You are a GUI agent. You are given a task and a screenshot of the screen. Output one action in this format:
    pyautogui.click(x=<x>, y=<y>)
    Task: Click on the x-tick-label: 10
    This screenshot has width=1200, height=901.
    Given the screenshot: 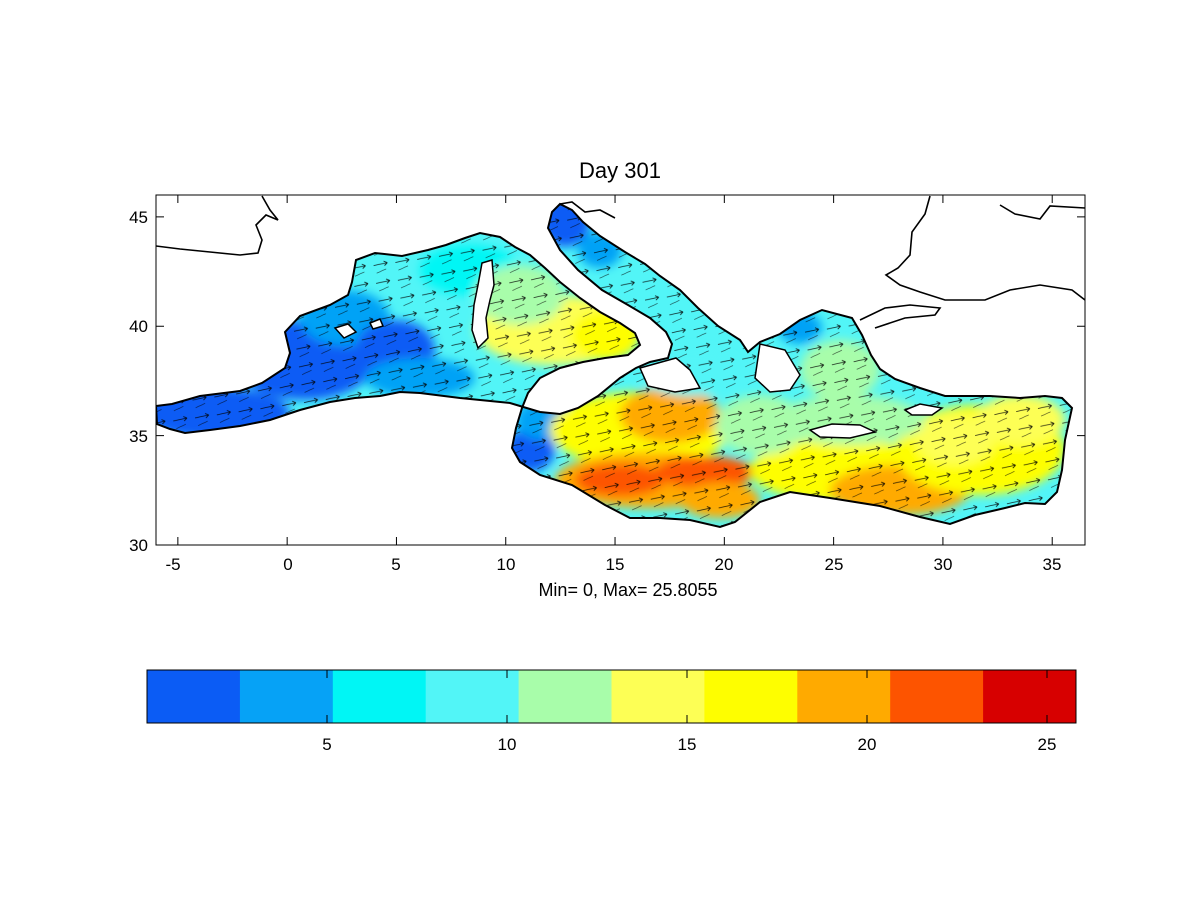 What is the action you would take?
    pyautogui.click(x=506, y=564)
    